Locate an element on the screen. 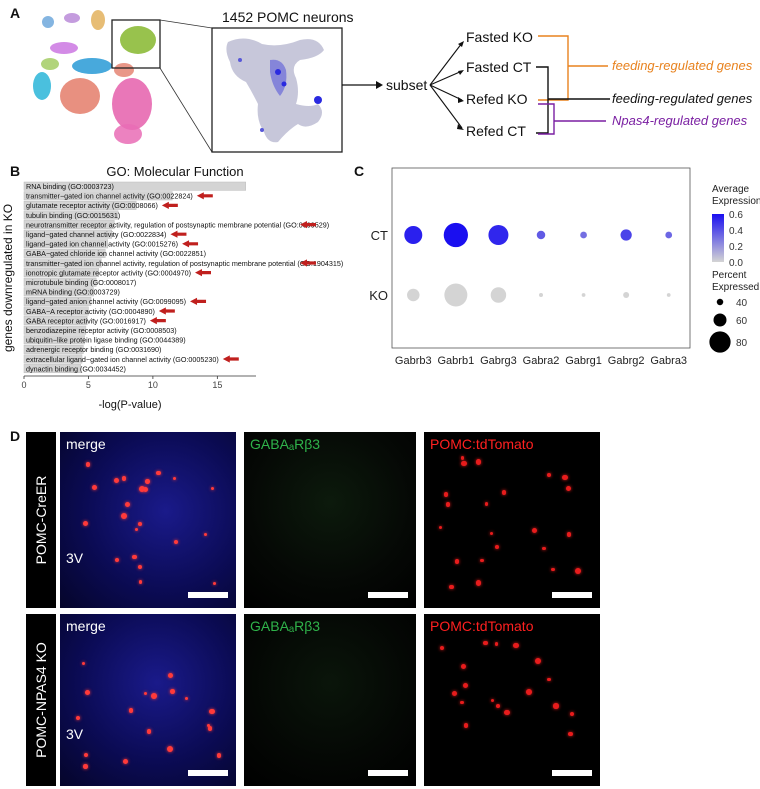 This screenshot has width=760, height=789. micrograph-ko-gabaa: GABAₐRβ3 is located at coordinates (330, 700).